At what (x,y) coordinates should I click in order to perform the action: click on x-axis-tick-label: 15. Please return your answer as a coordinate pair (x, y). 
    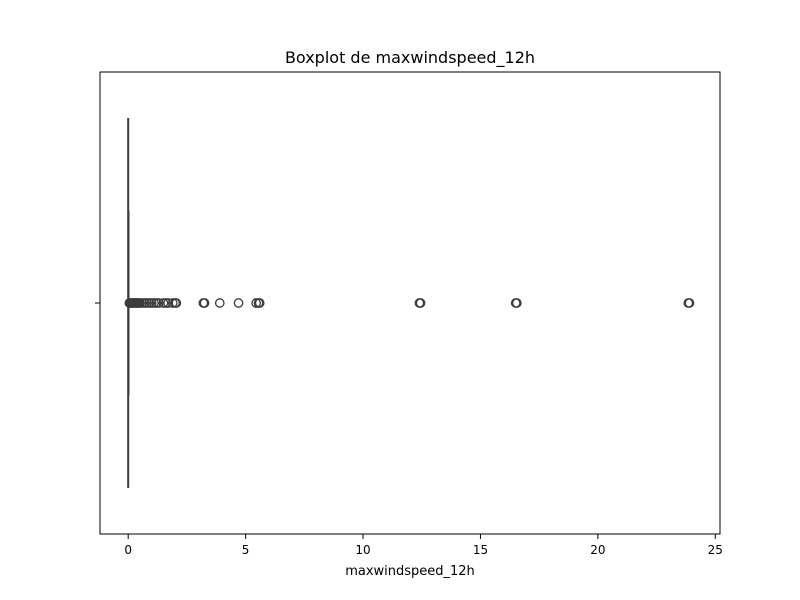
    Looking at the image, I should click on (480, 550).